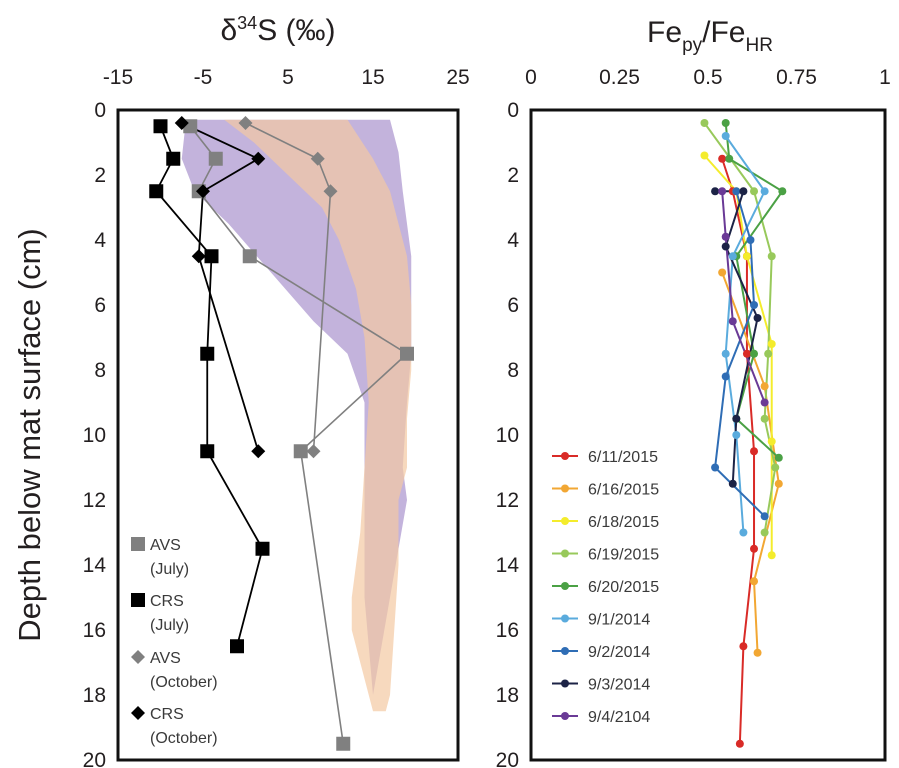  I want to click on y-tick-label: 6, so click(513, 305).